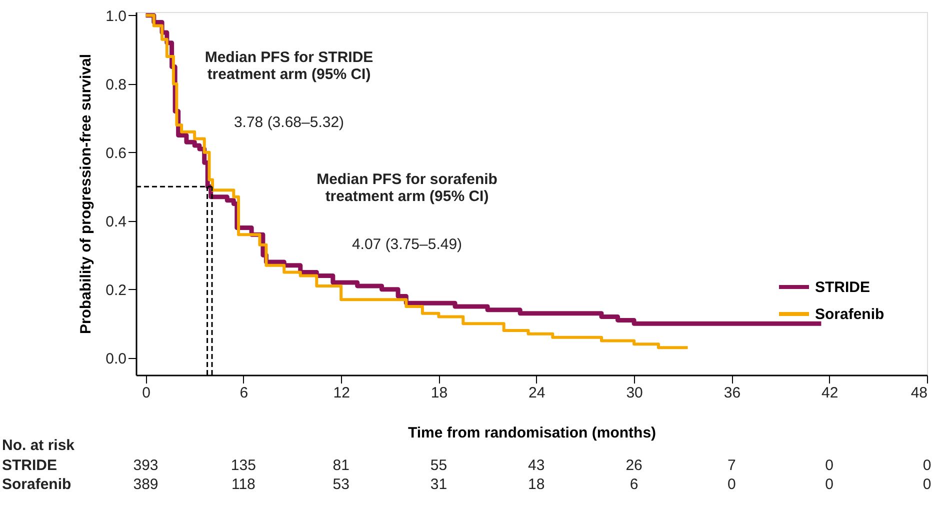  Describe the element at coordinates (86, 194) in the screenshot. I see `y-axis-title: Probability of progression-free survival` at that location.